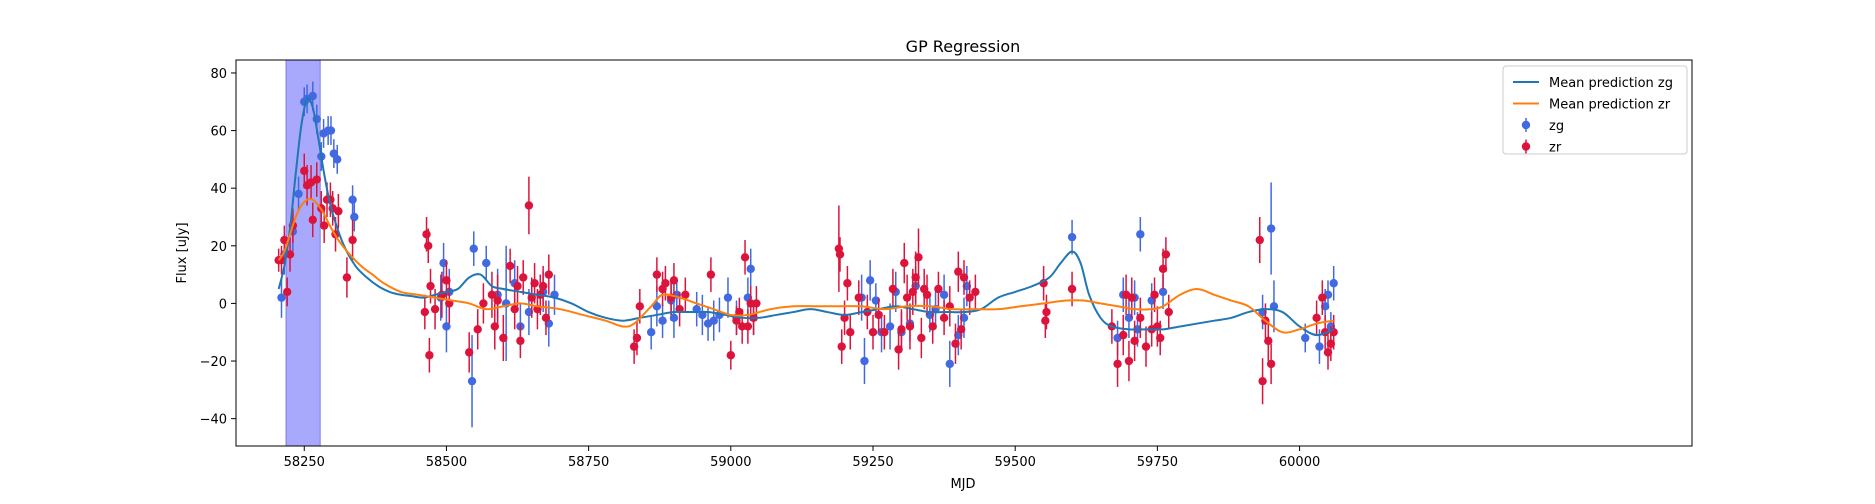 The height and width of the screenshot is (504, 1875). I want to click on x-axis-label: MJD, so click(962, 484).